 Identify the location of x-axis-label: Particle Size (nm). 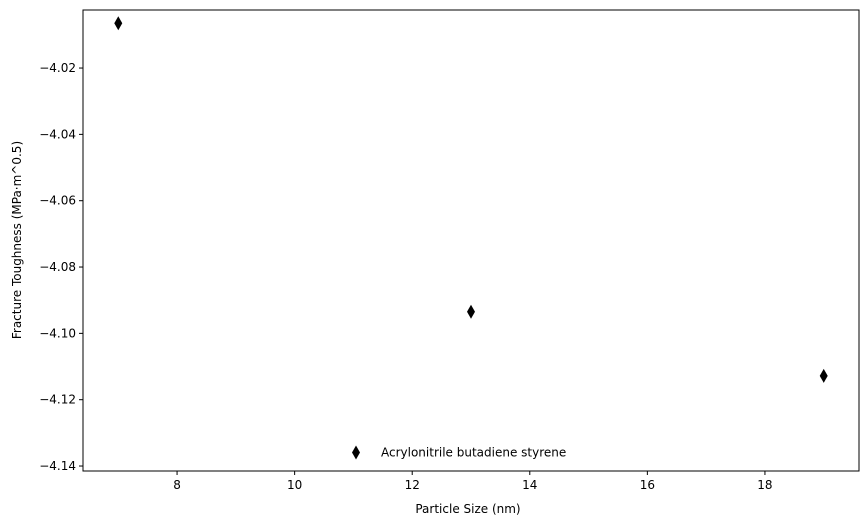
(467, 509).